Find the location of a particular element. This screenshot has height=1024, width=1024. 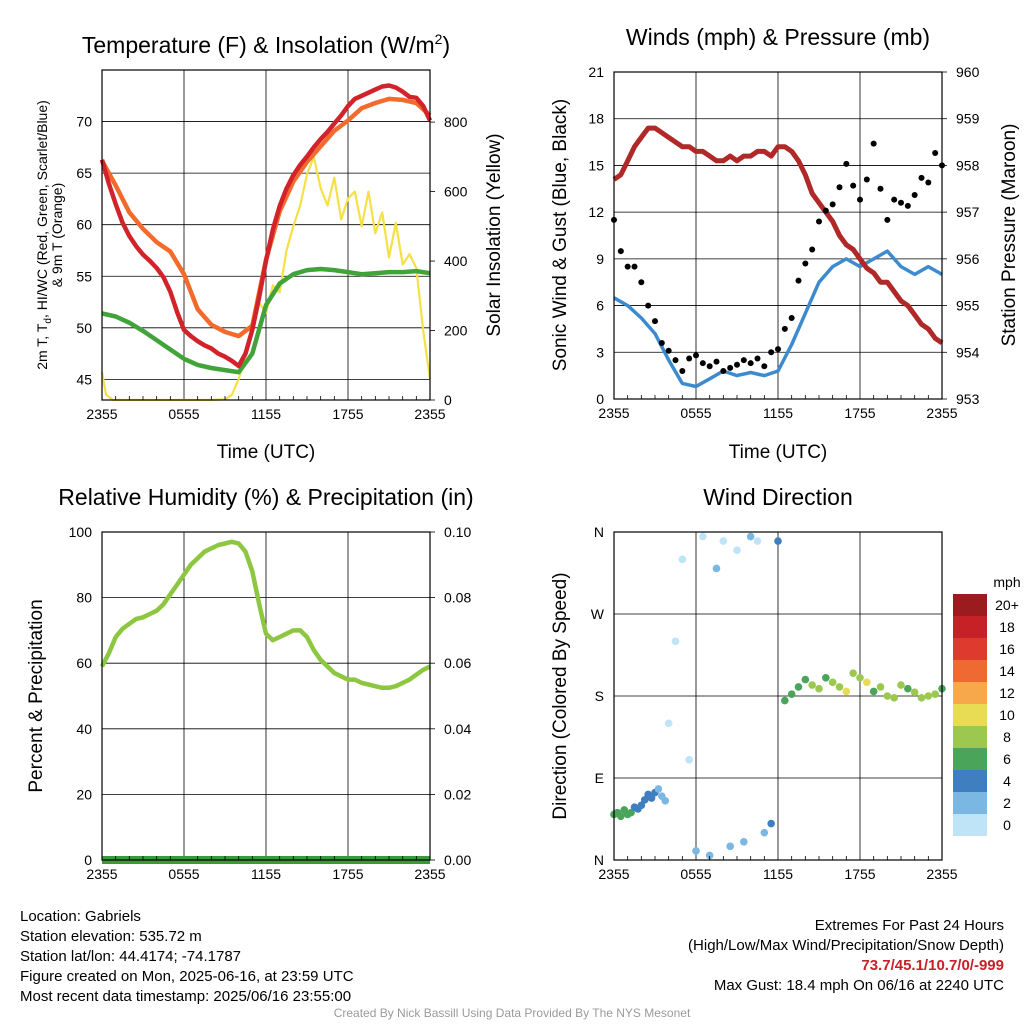

extremes-values: 73.7/45.1/10.7/0/-999 is located at coordinates (932, 965).